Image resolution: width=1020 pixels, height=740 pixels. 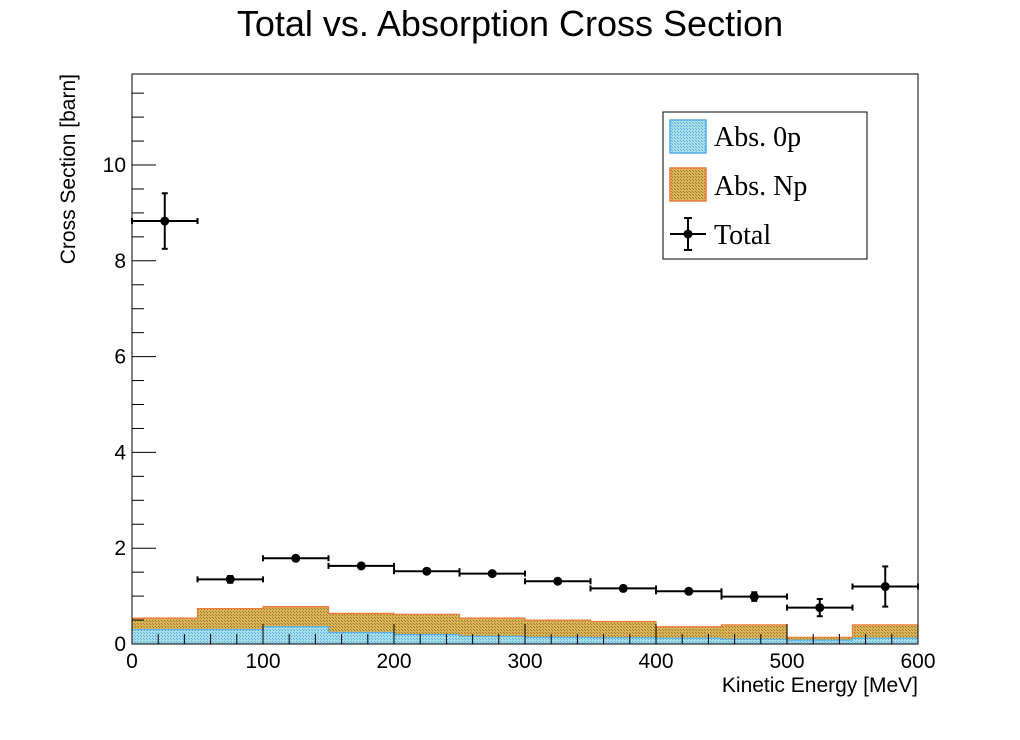 I want to click on y-tick-label: 2, so click(x=120, y=548).